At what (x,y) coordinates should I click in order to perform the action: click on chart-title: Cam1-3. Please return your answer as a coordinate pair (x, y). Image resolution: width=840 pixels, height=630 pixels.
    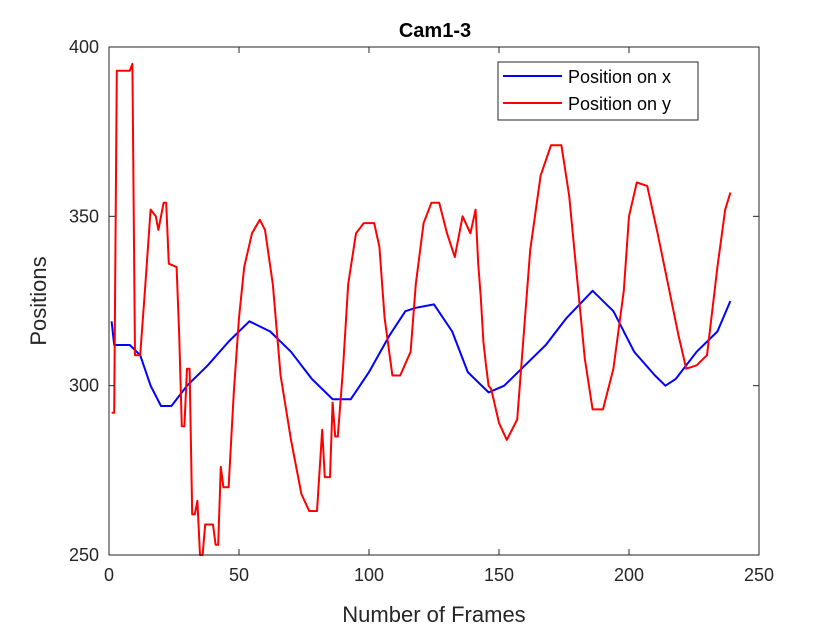
    Looking at the image, I should click on (435, 31).